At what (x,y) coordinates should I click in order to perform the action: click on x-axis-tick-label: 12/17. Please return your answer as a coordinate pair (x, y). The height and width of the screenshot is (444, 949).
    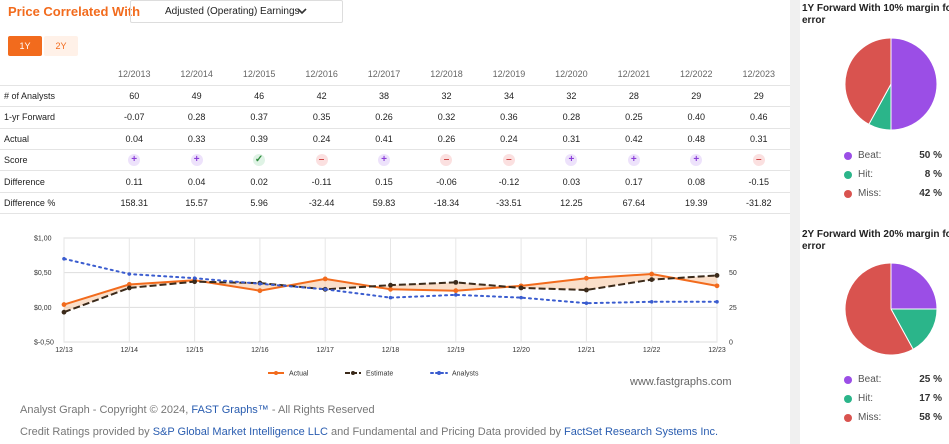
    Looking at the image, I should click on (325, 350).